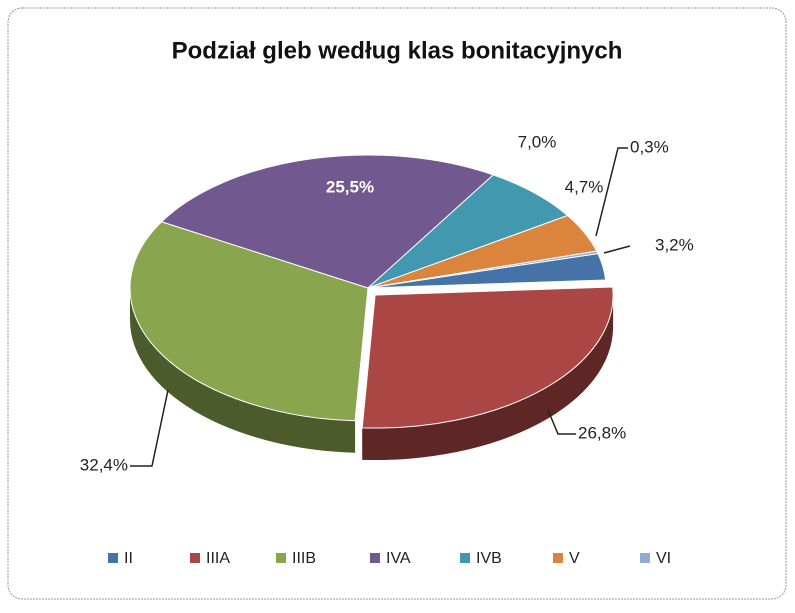  I want to click on data-label: 3,2%, so click(674, 244).